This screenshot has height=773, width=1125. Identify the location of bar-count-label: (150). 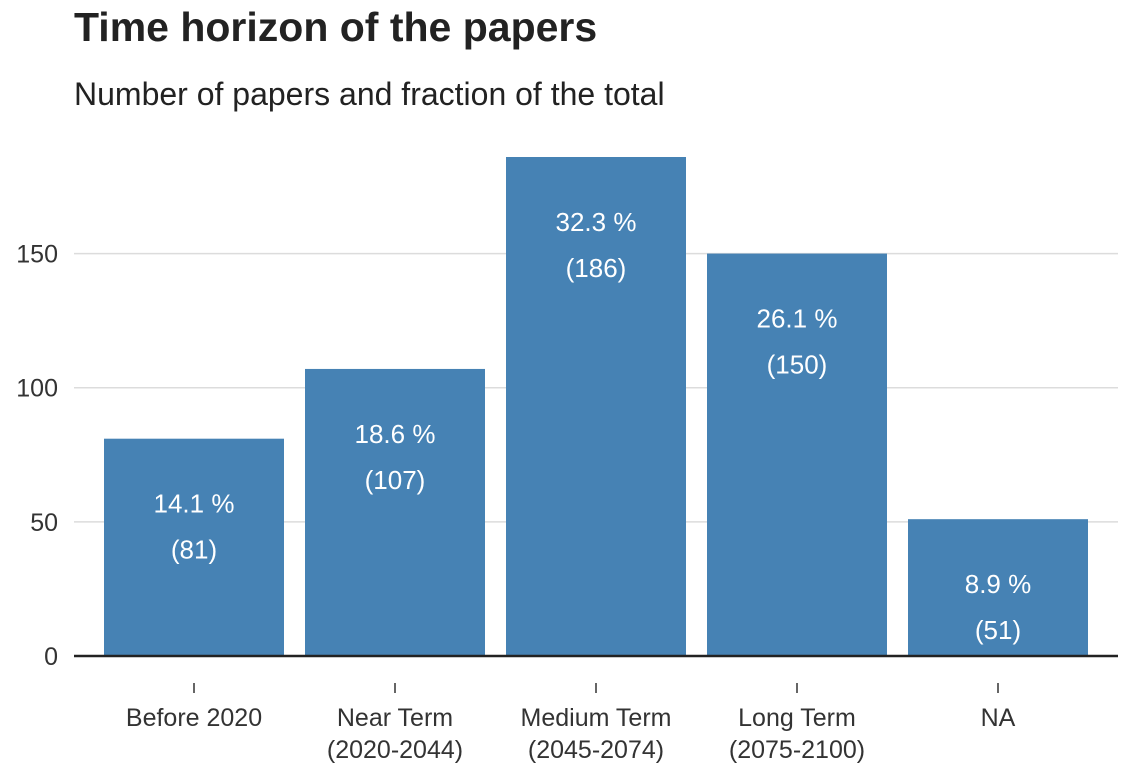
(797, 365).